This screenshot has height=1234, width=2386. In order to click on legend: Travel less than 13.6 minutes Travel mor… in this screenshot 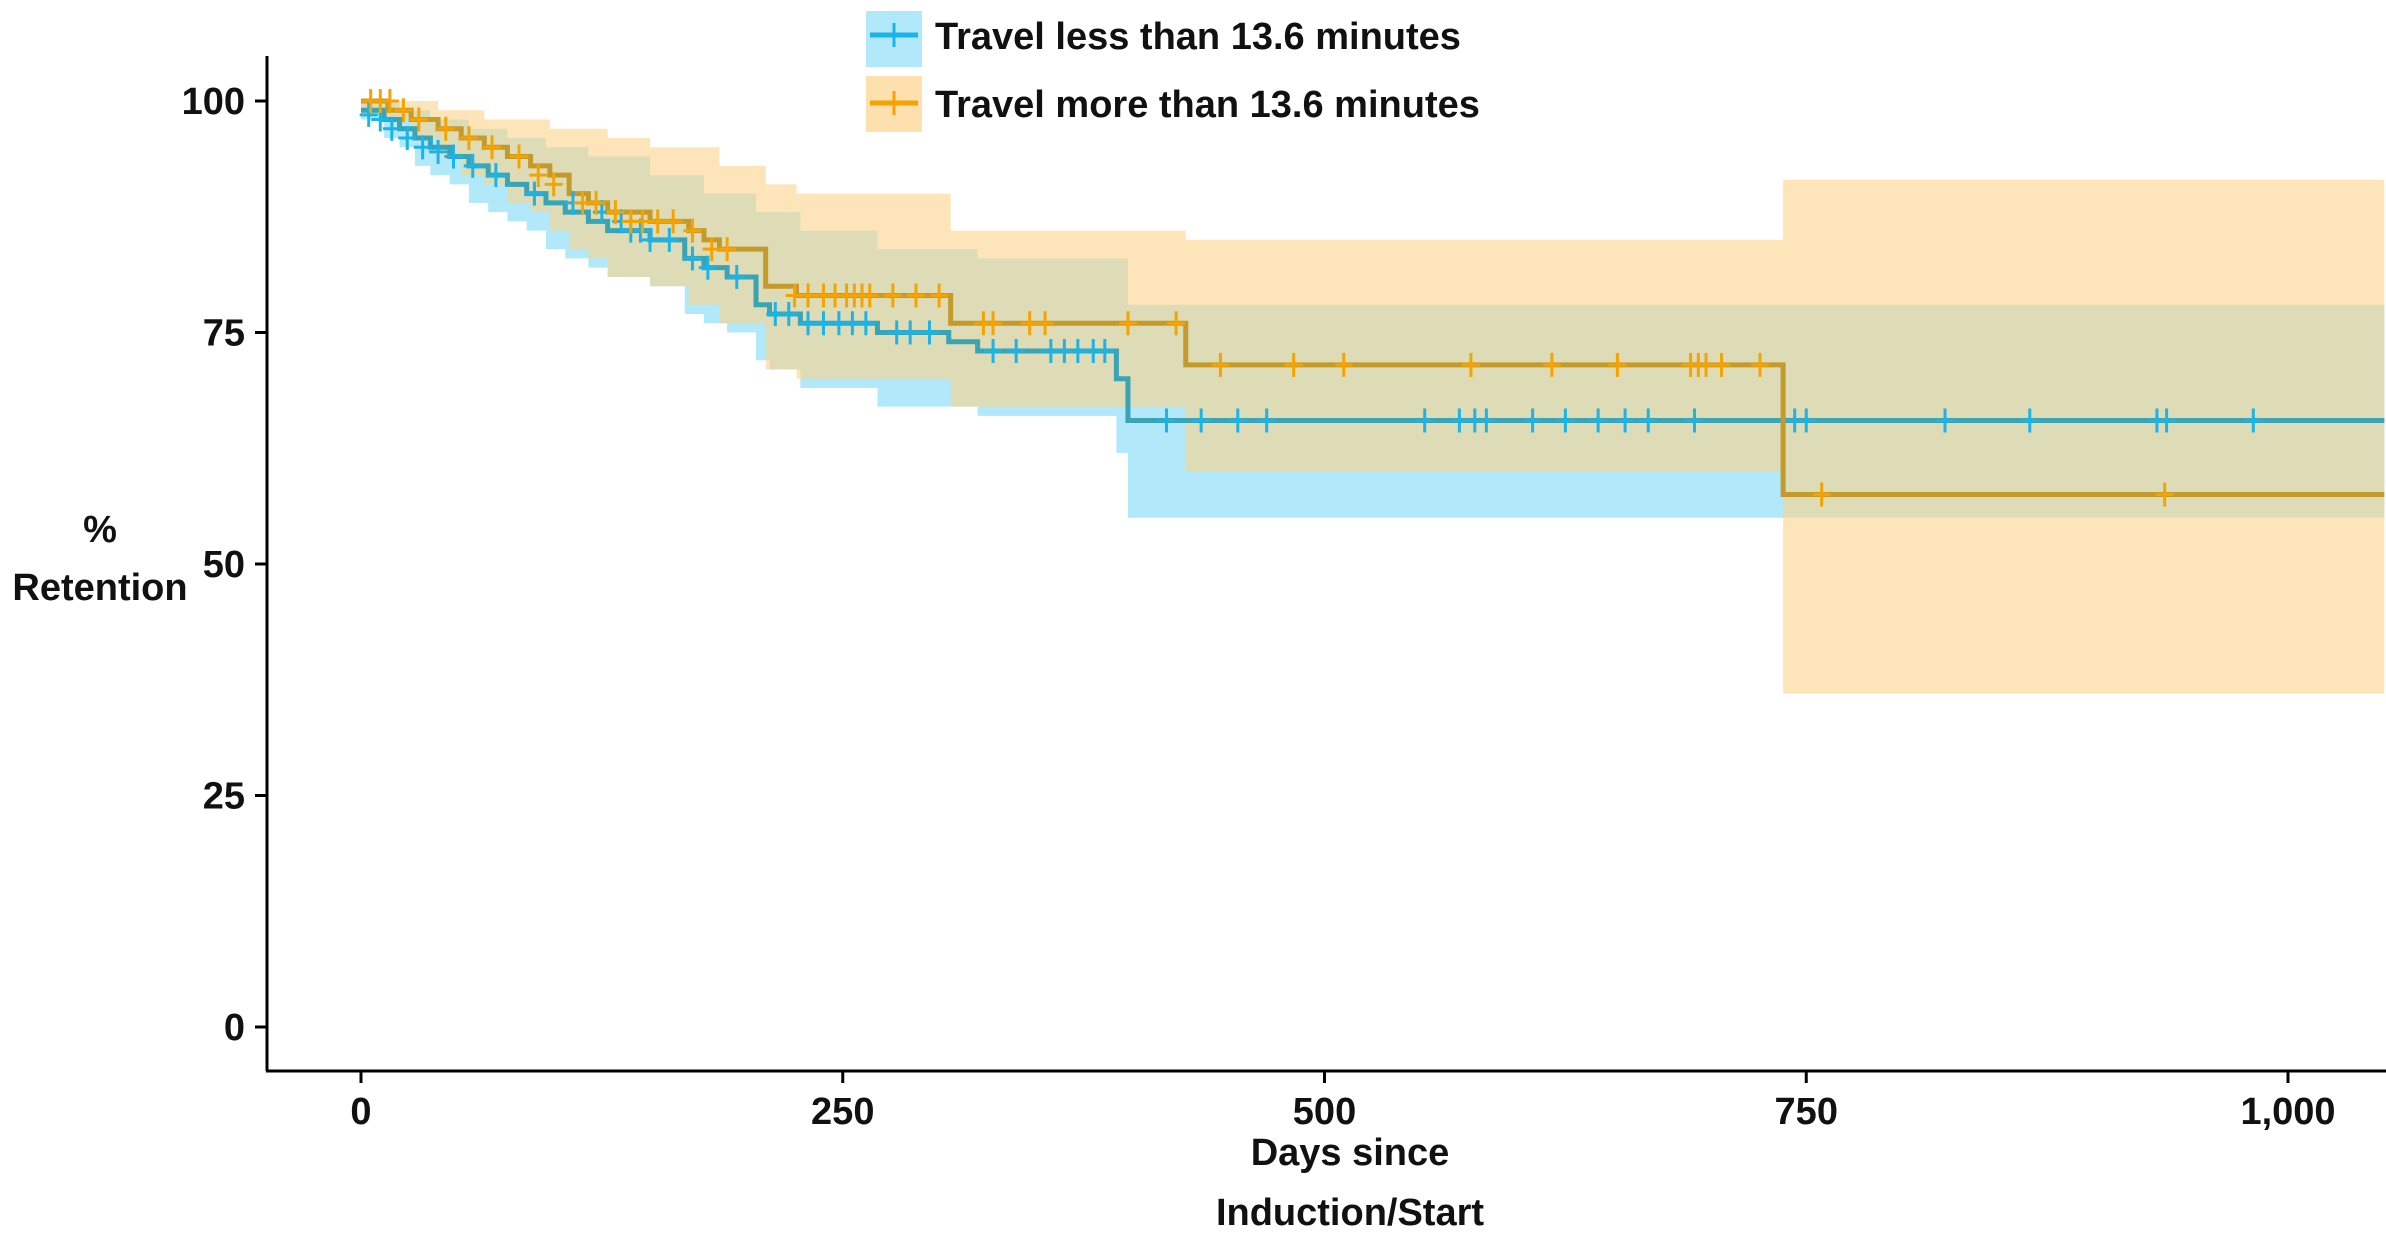, I will do `click(1173, 71)`.